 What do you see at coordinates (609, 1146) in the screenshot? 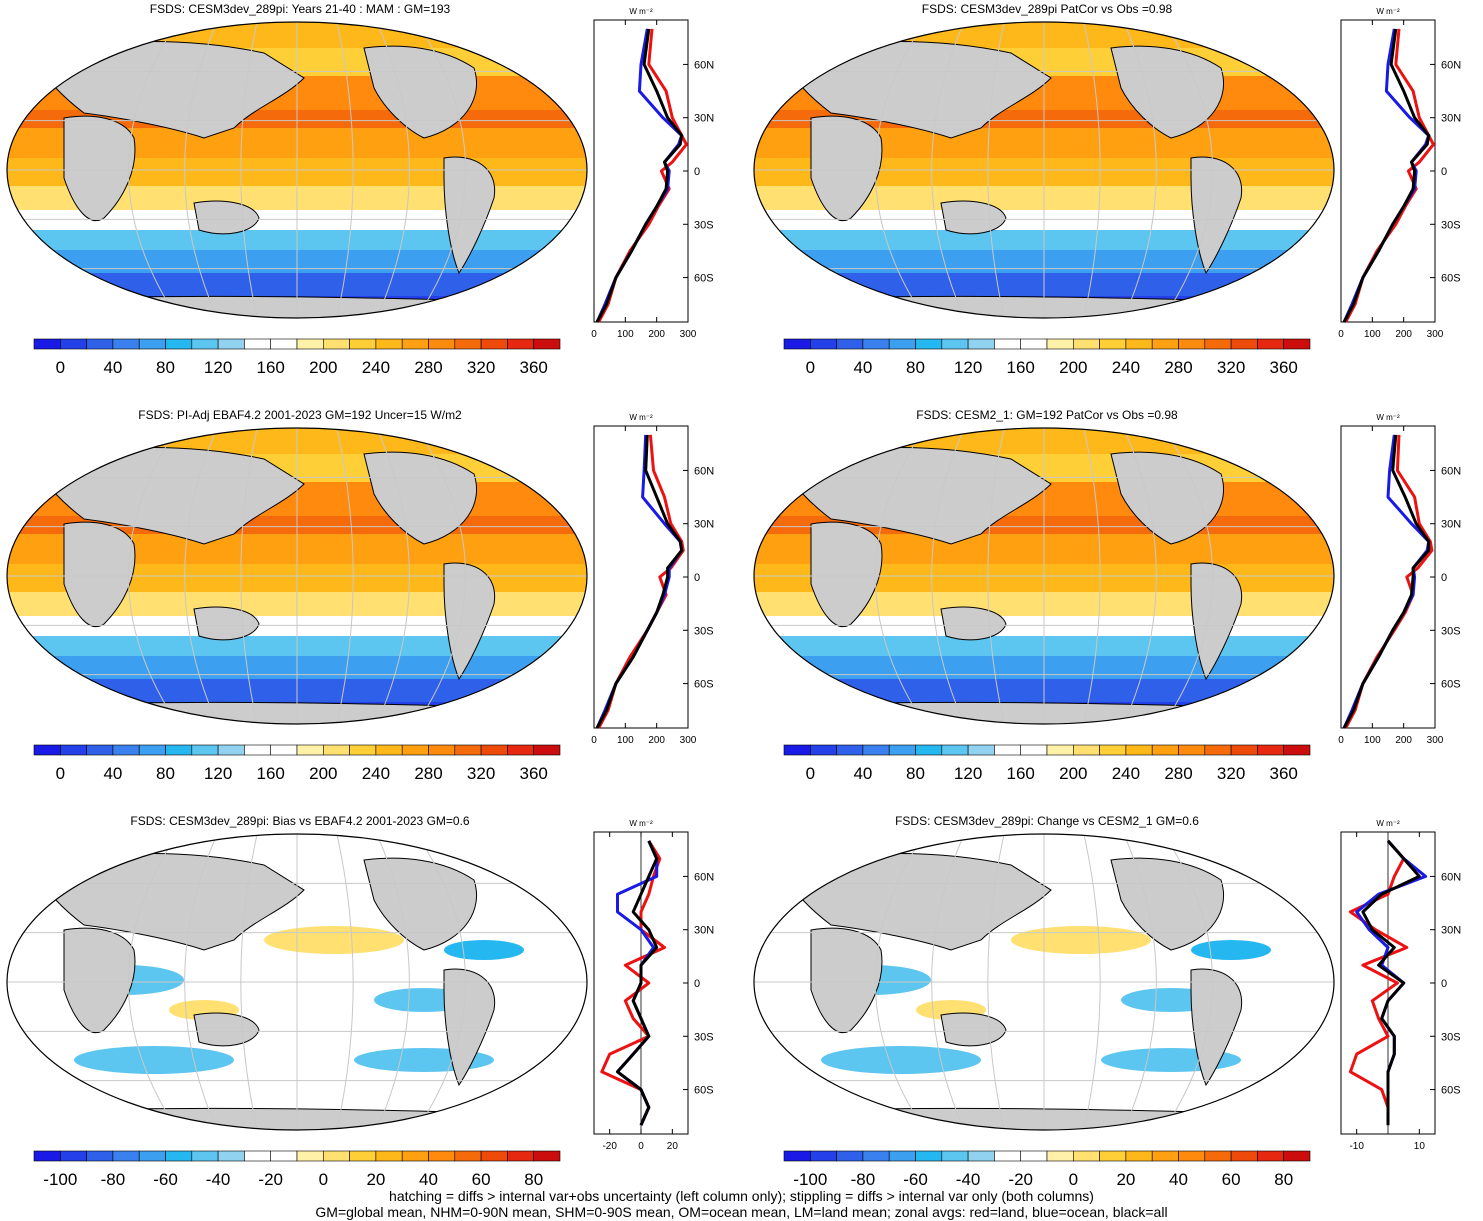
I see `zonal-x-label: -20` at bounding box center [609, 1146].